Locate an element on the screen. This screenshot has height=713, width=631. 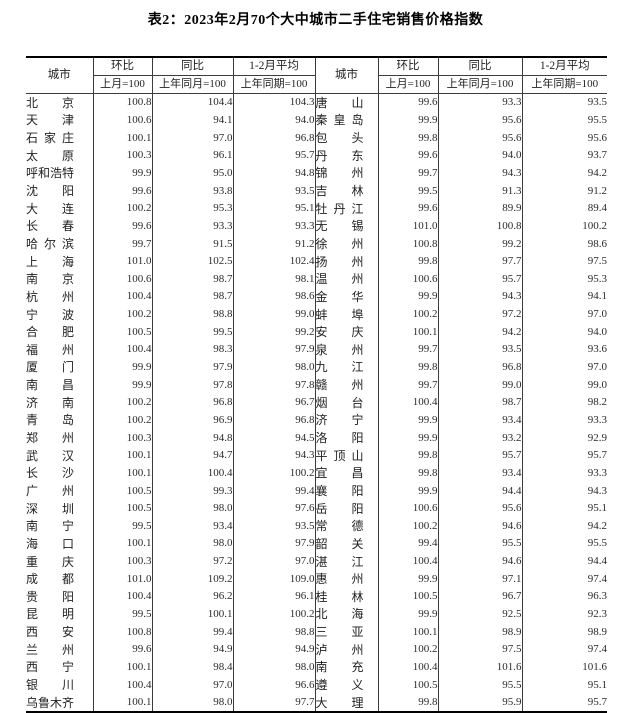
city-cell-right: 遵义 is located at coordinates (347, 685).